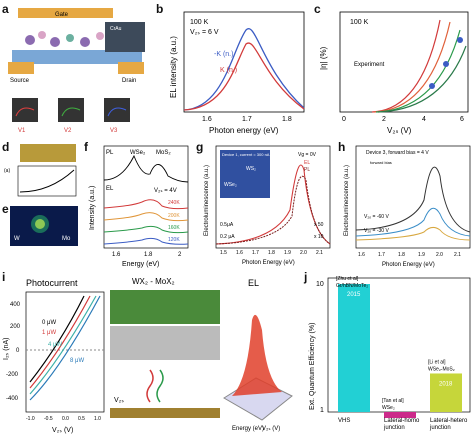  I want to click on svg-text: 0.2 μA, so click(227, 237).